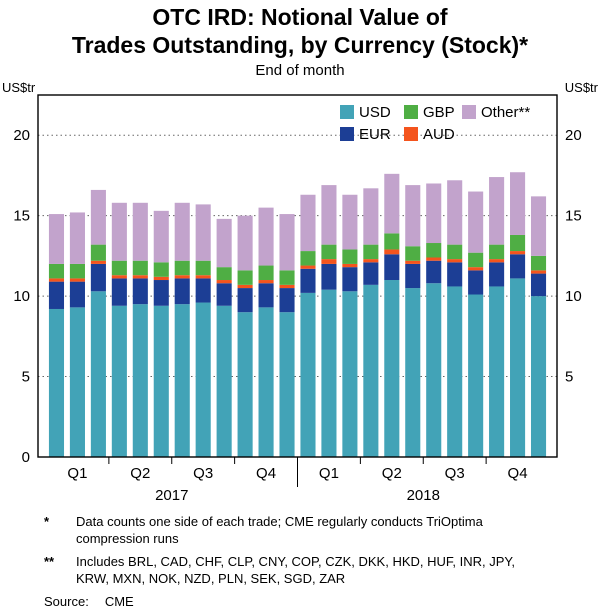 The image size is (600, 611). What do you see at coordinates (300, 71) in the screenshot?
I see `chart-subtitle: End of month` at bounding box center [300, 71].